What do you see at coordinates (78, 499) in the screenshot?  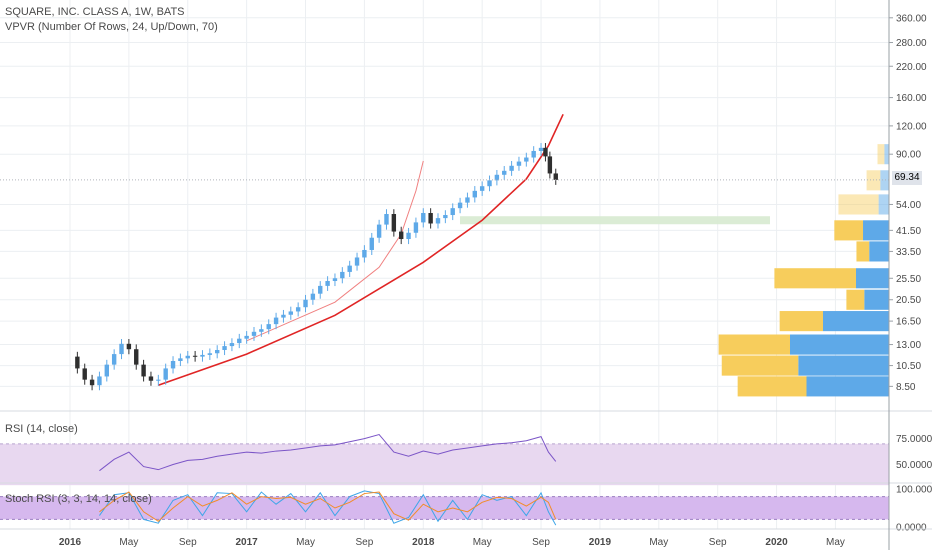 I see `stoch-rsi-indicator-label: Stoch RSI (3, 3, 14, 14, close)` at bounding box center [78, 499].